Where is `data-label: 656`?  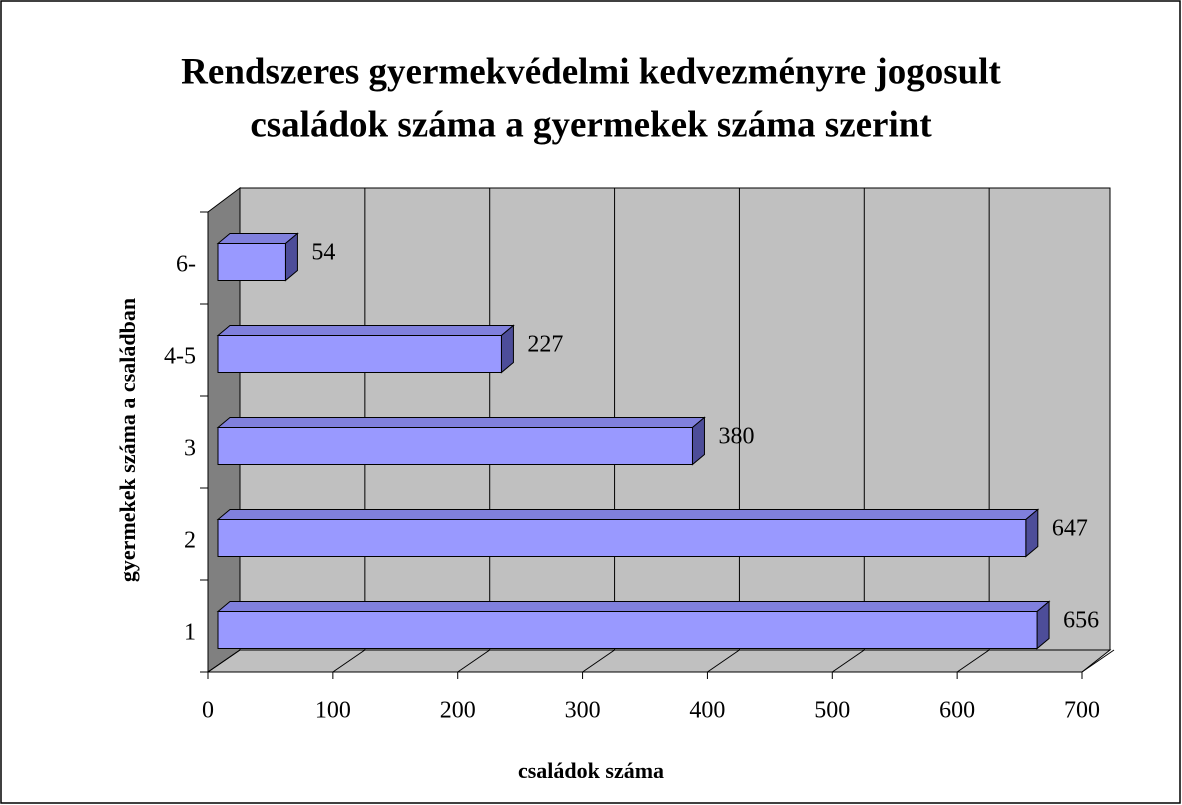 data-label: 656 is located at coordinates (1081, 621).